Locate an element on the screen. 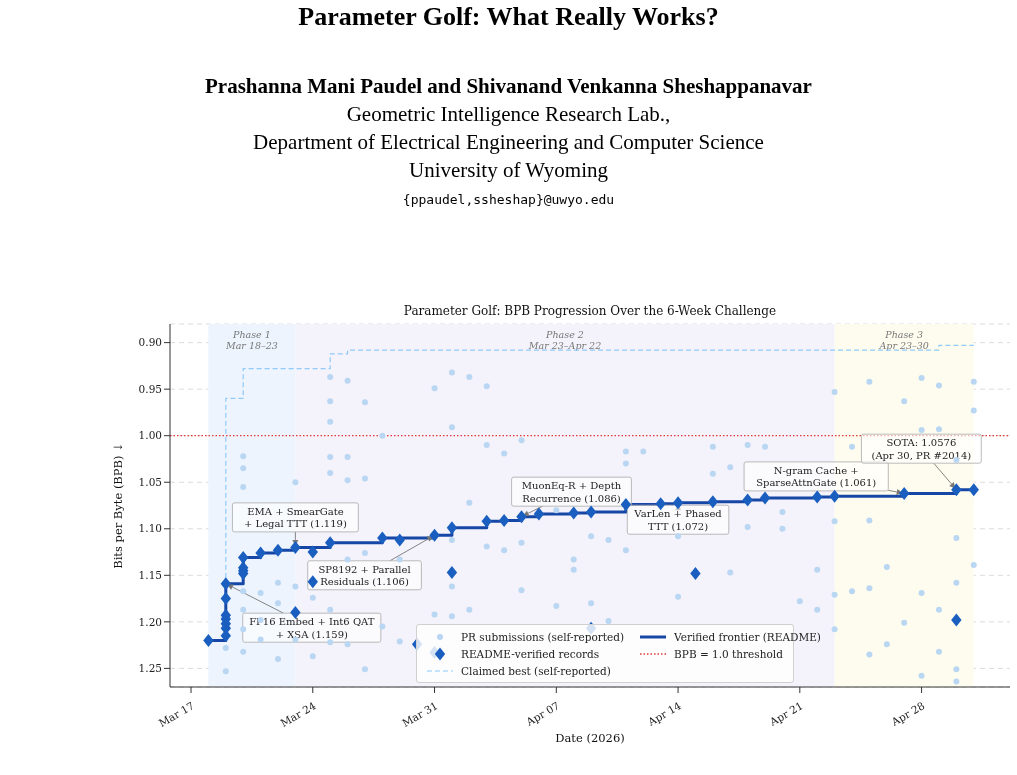 Image resolution: width=1017 pixels, height=775 pixels. y-tick-label: 1.25 is located at coordinates (150, 668).